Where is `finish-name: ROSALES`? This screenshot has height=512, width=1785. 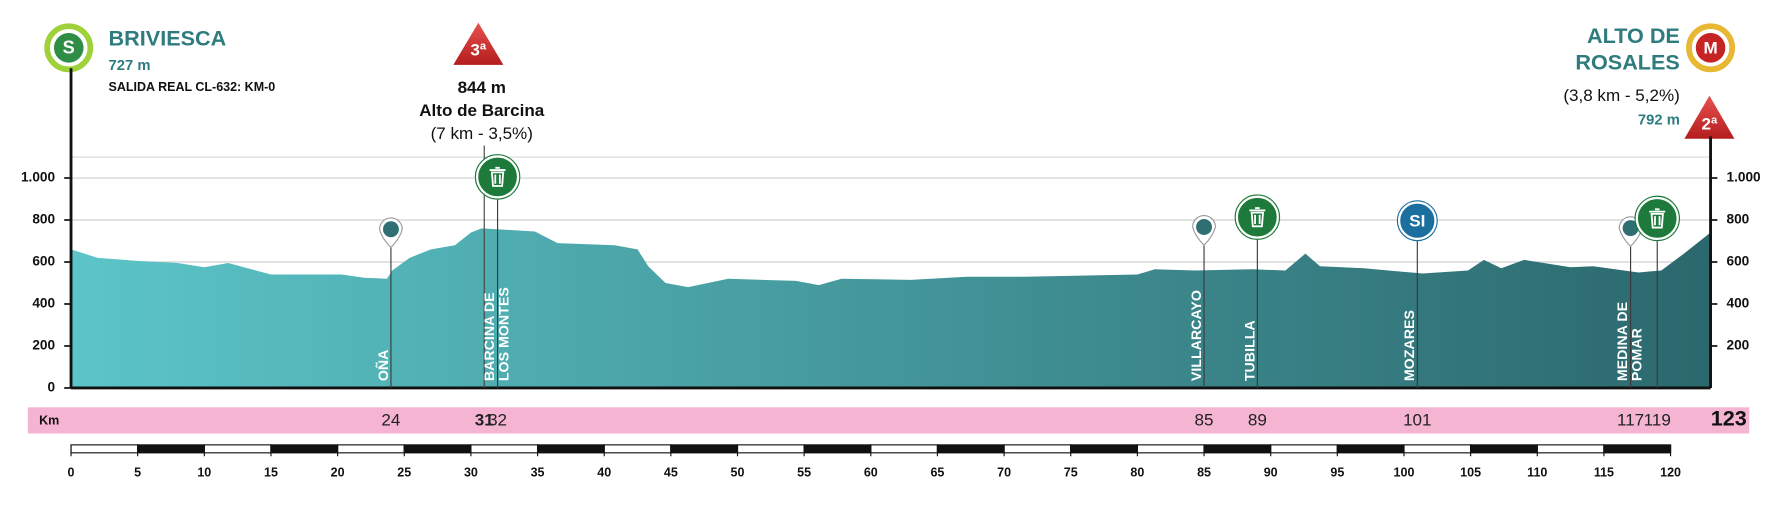 finish-name: ROSALES is located at coordinates (1627, 61).